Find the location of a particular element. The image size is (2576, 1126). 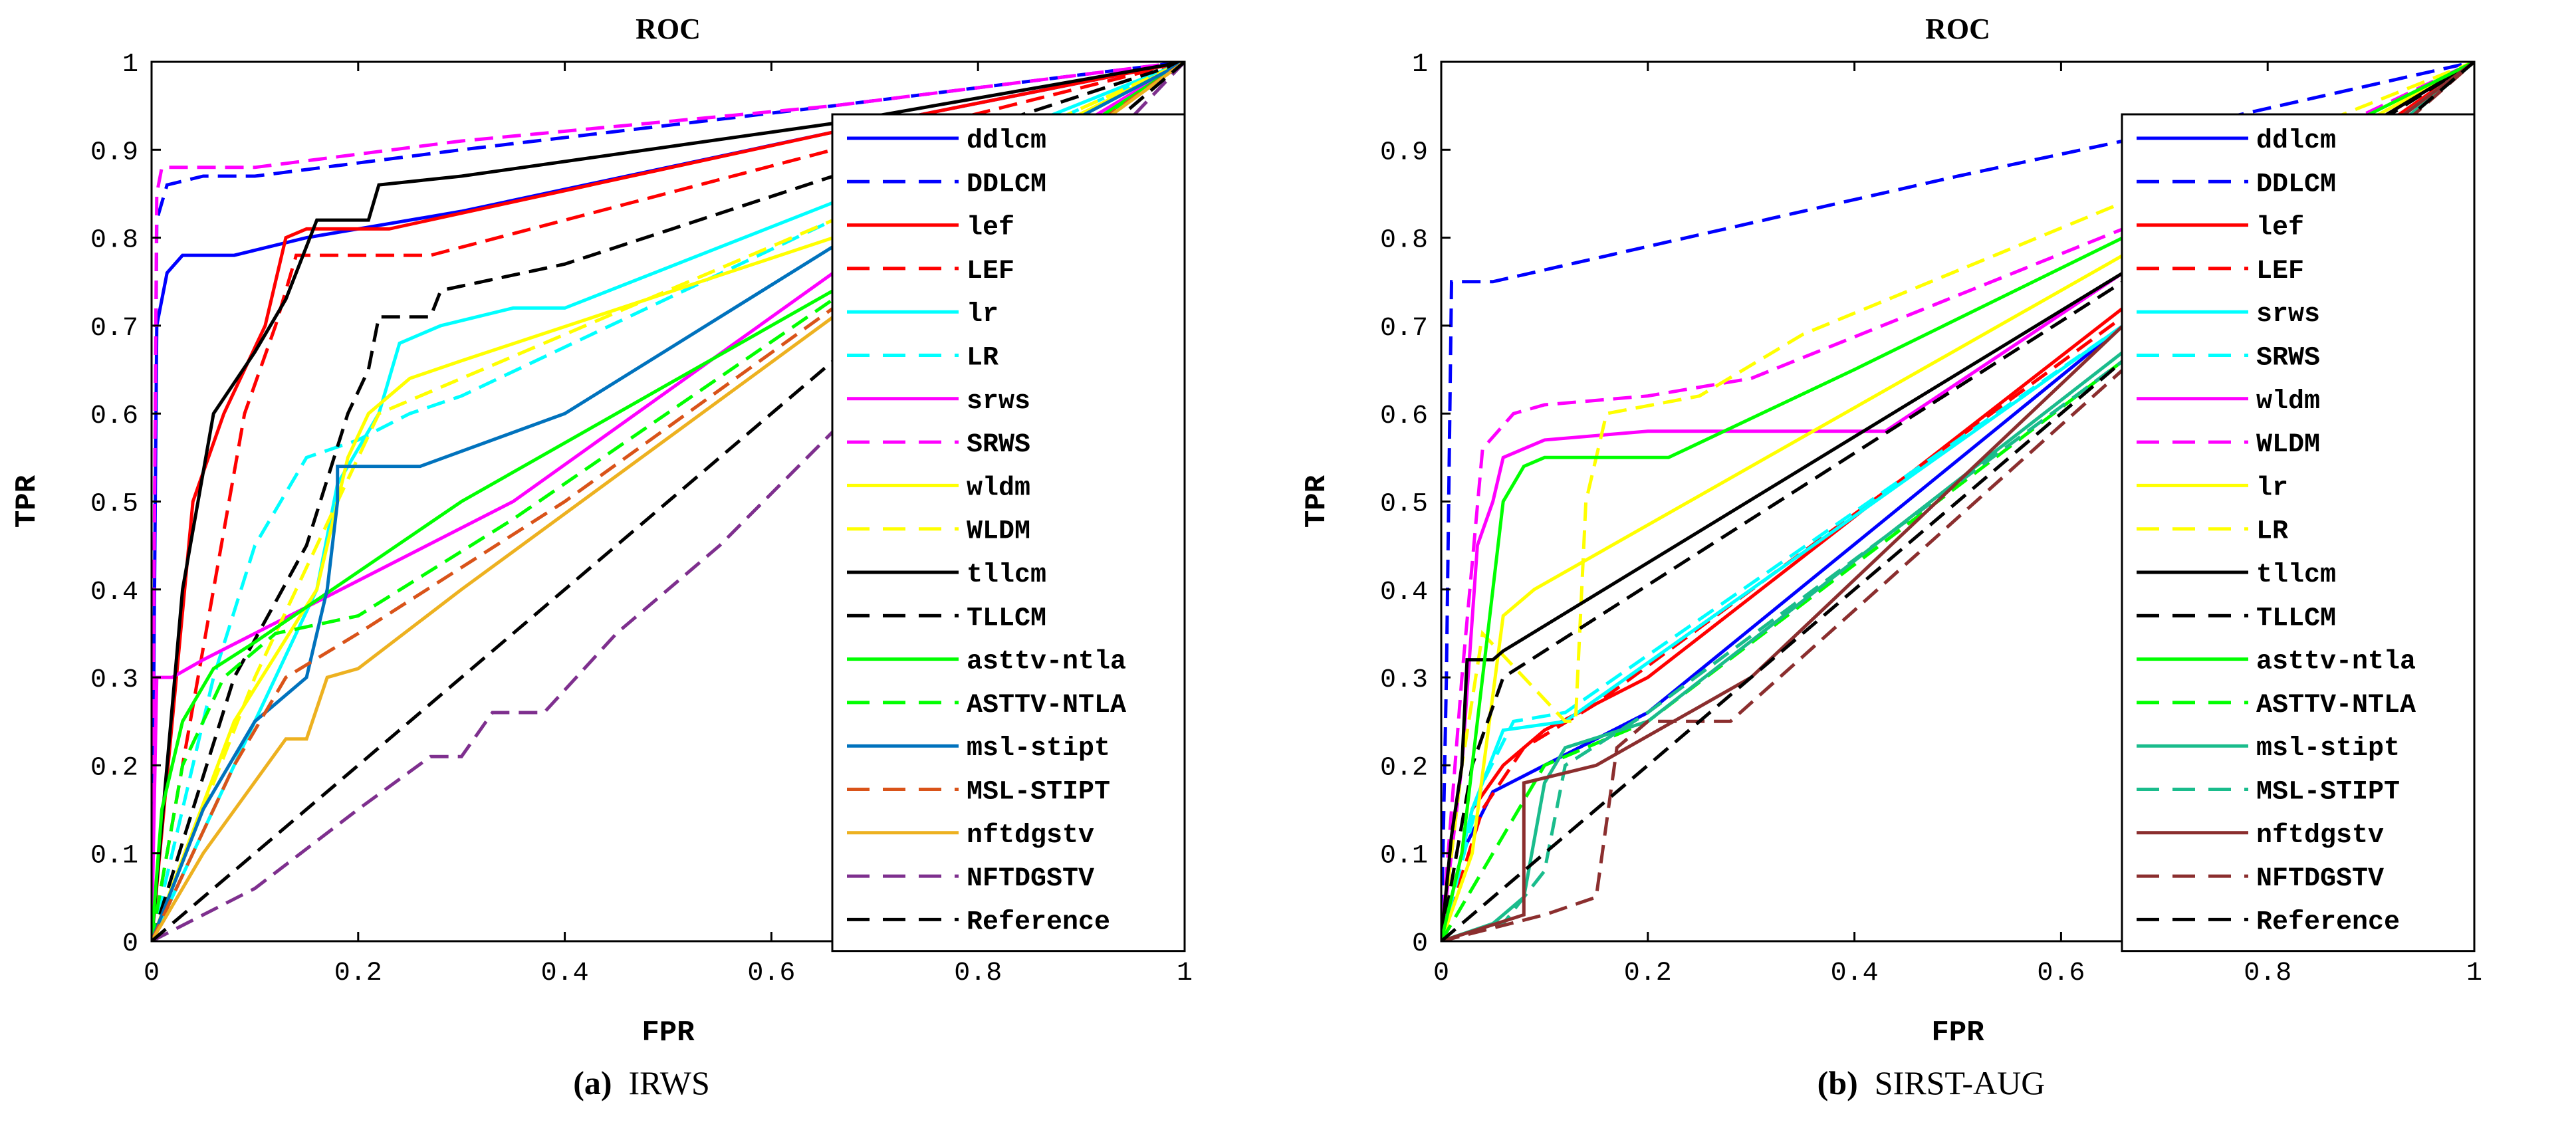

y-tick-label: 1 is located at coordinates (1420, 65).